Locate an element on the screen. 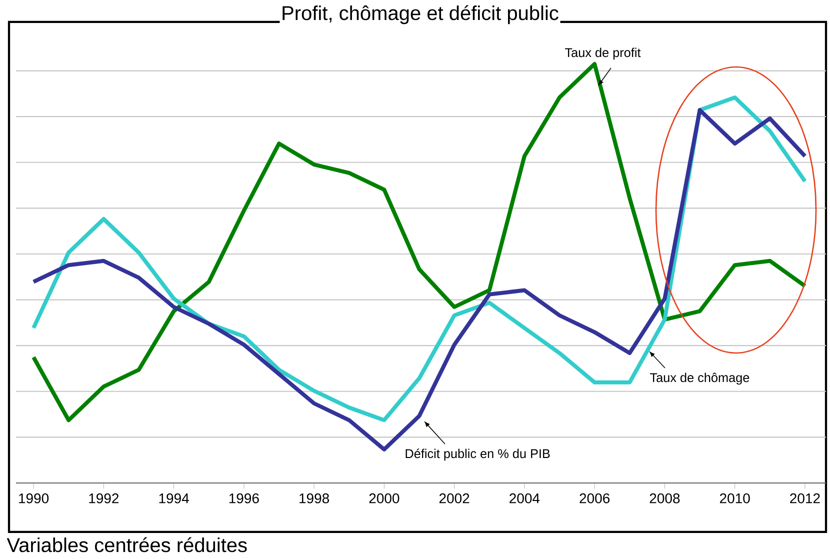  x-tick-label: 1996 is located at coordinates (244, 498).